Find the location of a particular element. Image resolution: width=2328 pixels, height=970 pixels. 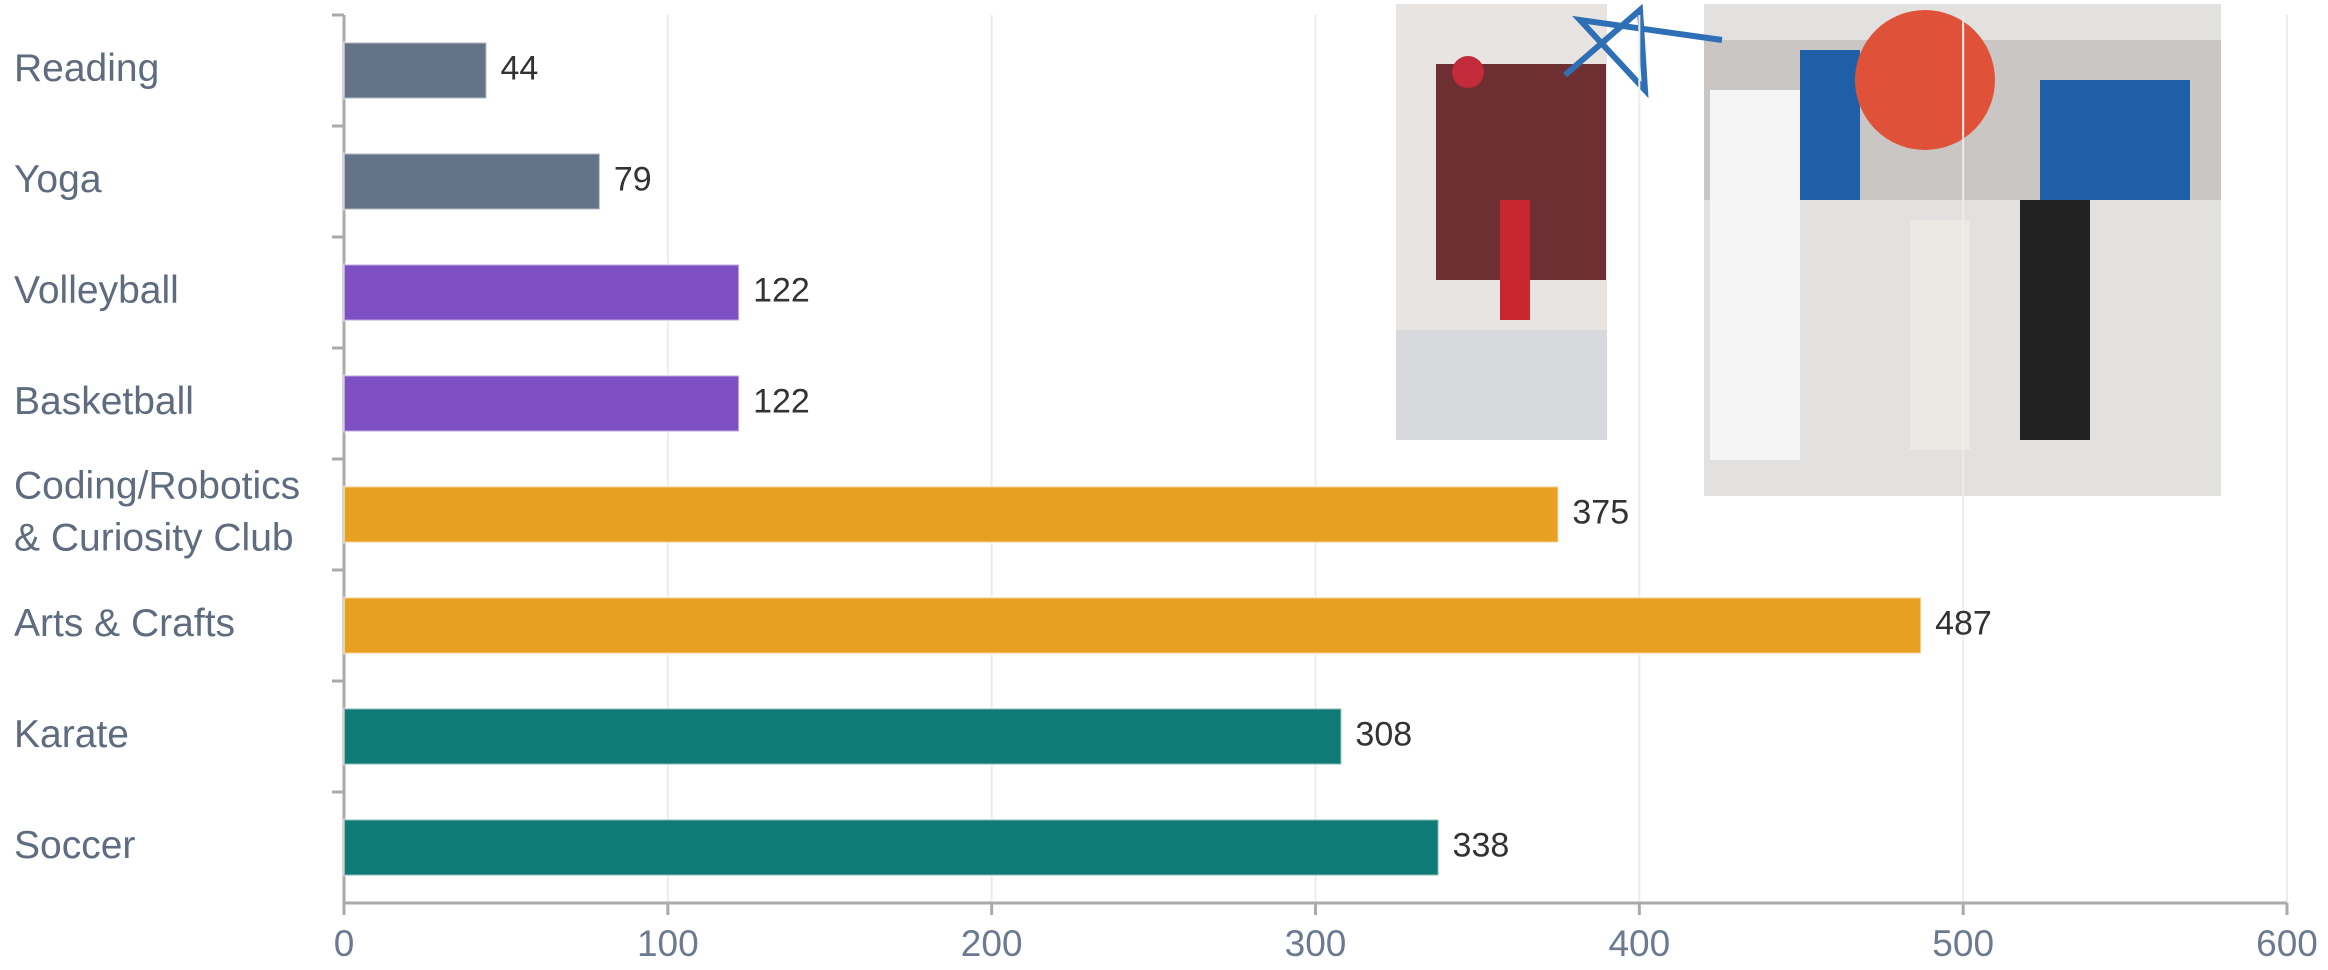

value-label: 375 is located at coordinates (1600, 512).